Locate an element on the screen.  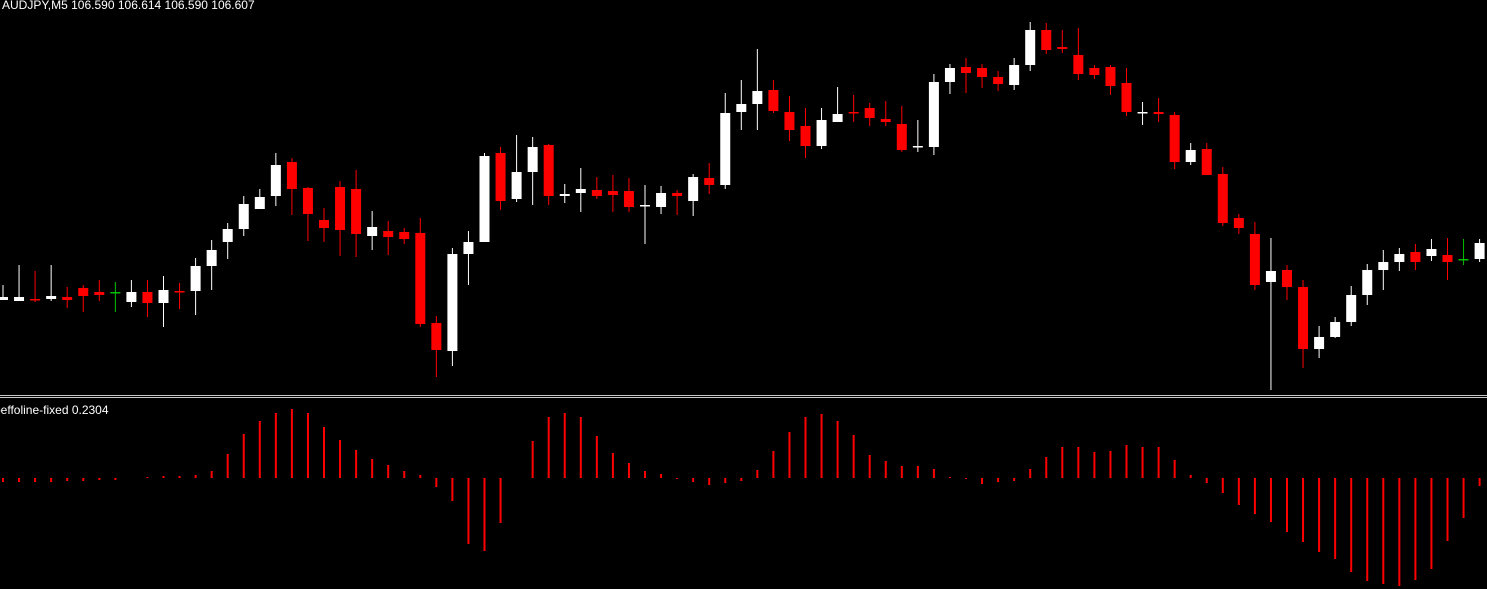
indicator-panel-separator is located at coordinates (743, 397).